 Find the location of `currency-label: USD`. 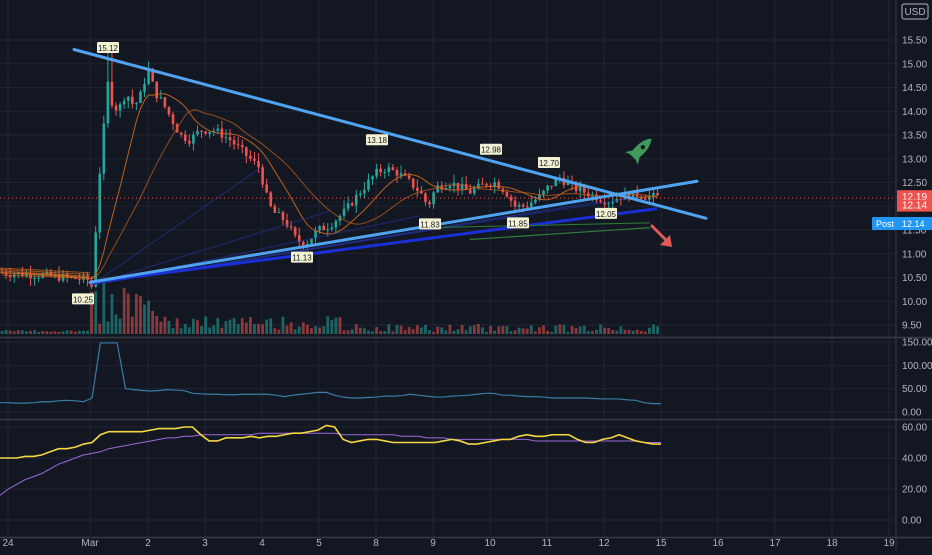

currency-label: USD is located at coordinates (914, 12).